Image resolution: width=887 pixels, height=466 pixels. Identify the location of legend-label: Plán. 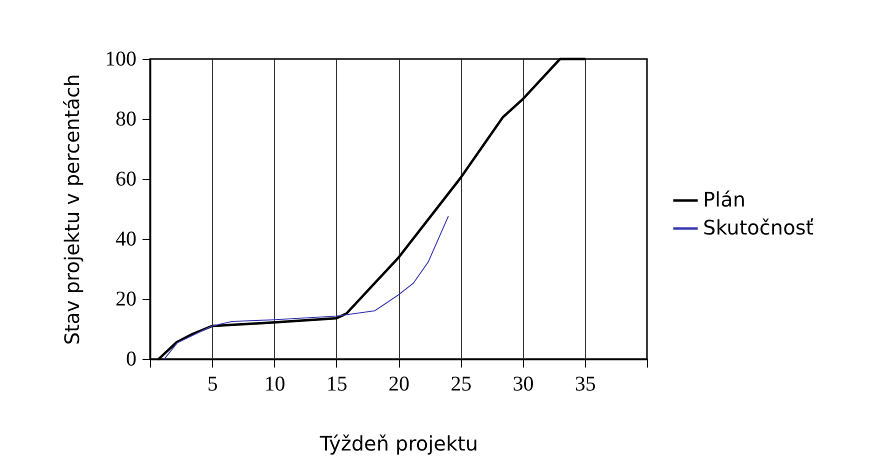
(724, 200).